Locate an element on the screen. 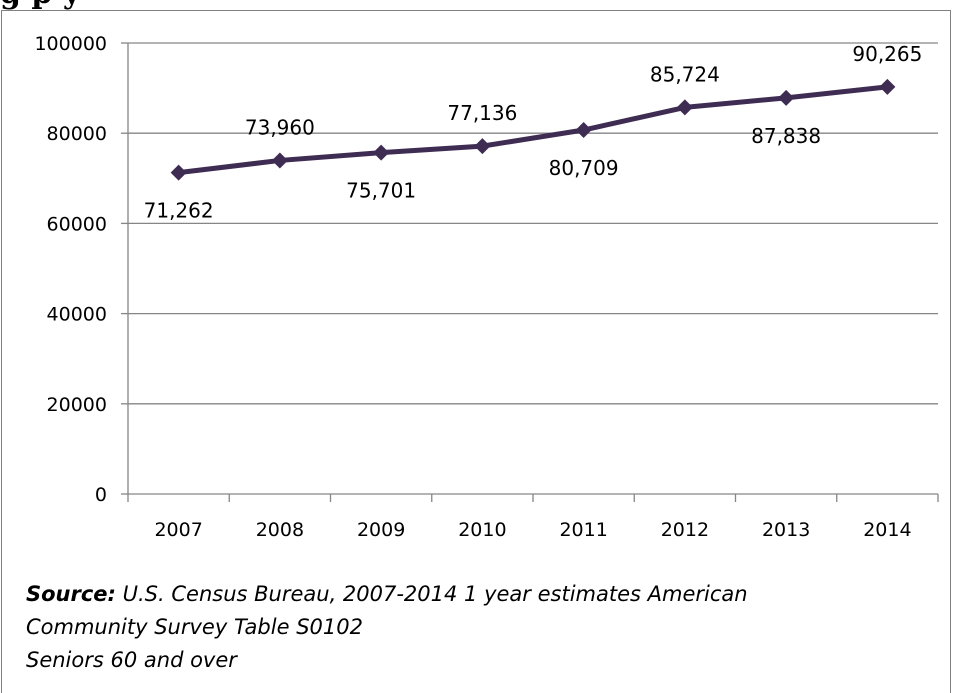 The image size is (953, 693). data-label: 75,701 is located at coordinates (381, 191).